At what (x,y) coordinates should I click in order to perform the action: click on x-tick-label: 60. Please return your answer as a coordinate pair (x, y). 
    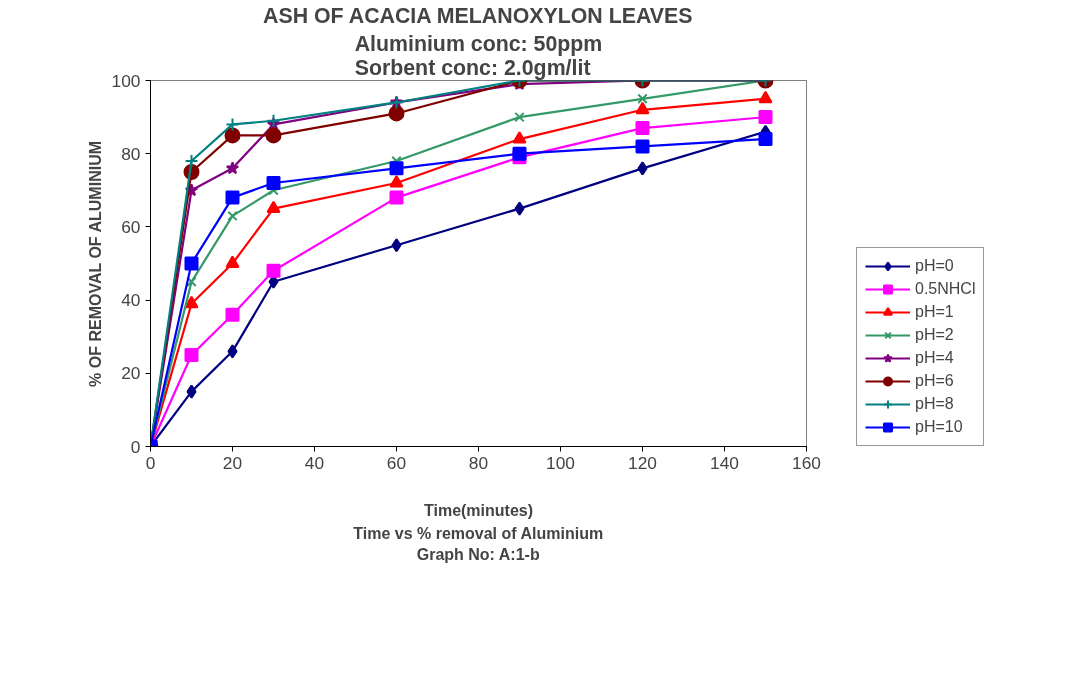
    Looking at the image, I should click on (396, 462).